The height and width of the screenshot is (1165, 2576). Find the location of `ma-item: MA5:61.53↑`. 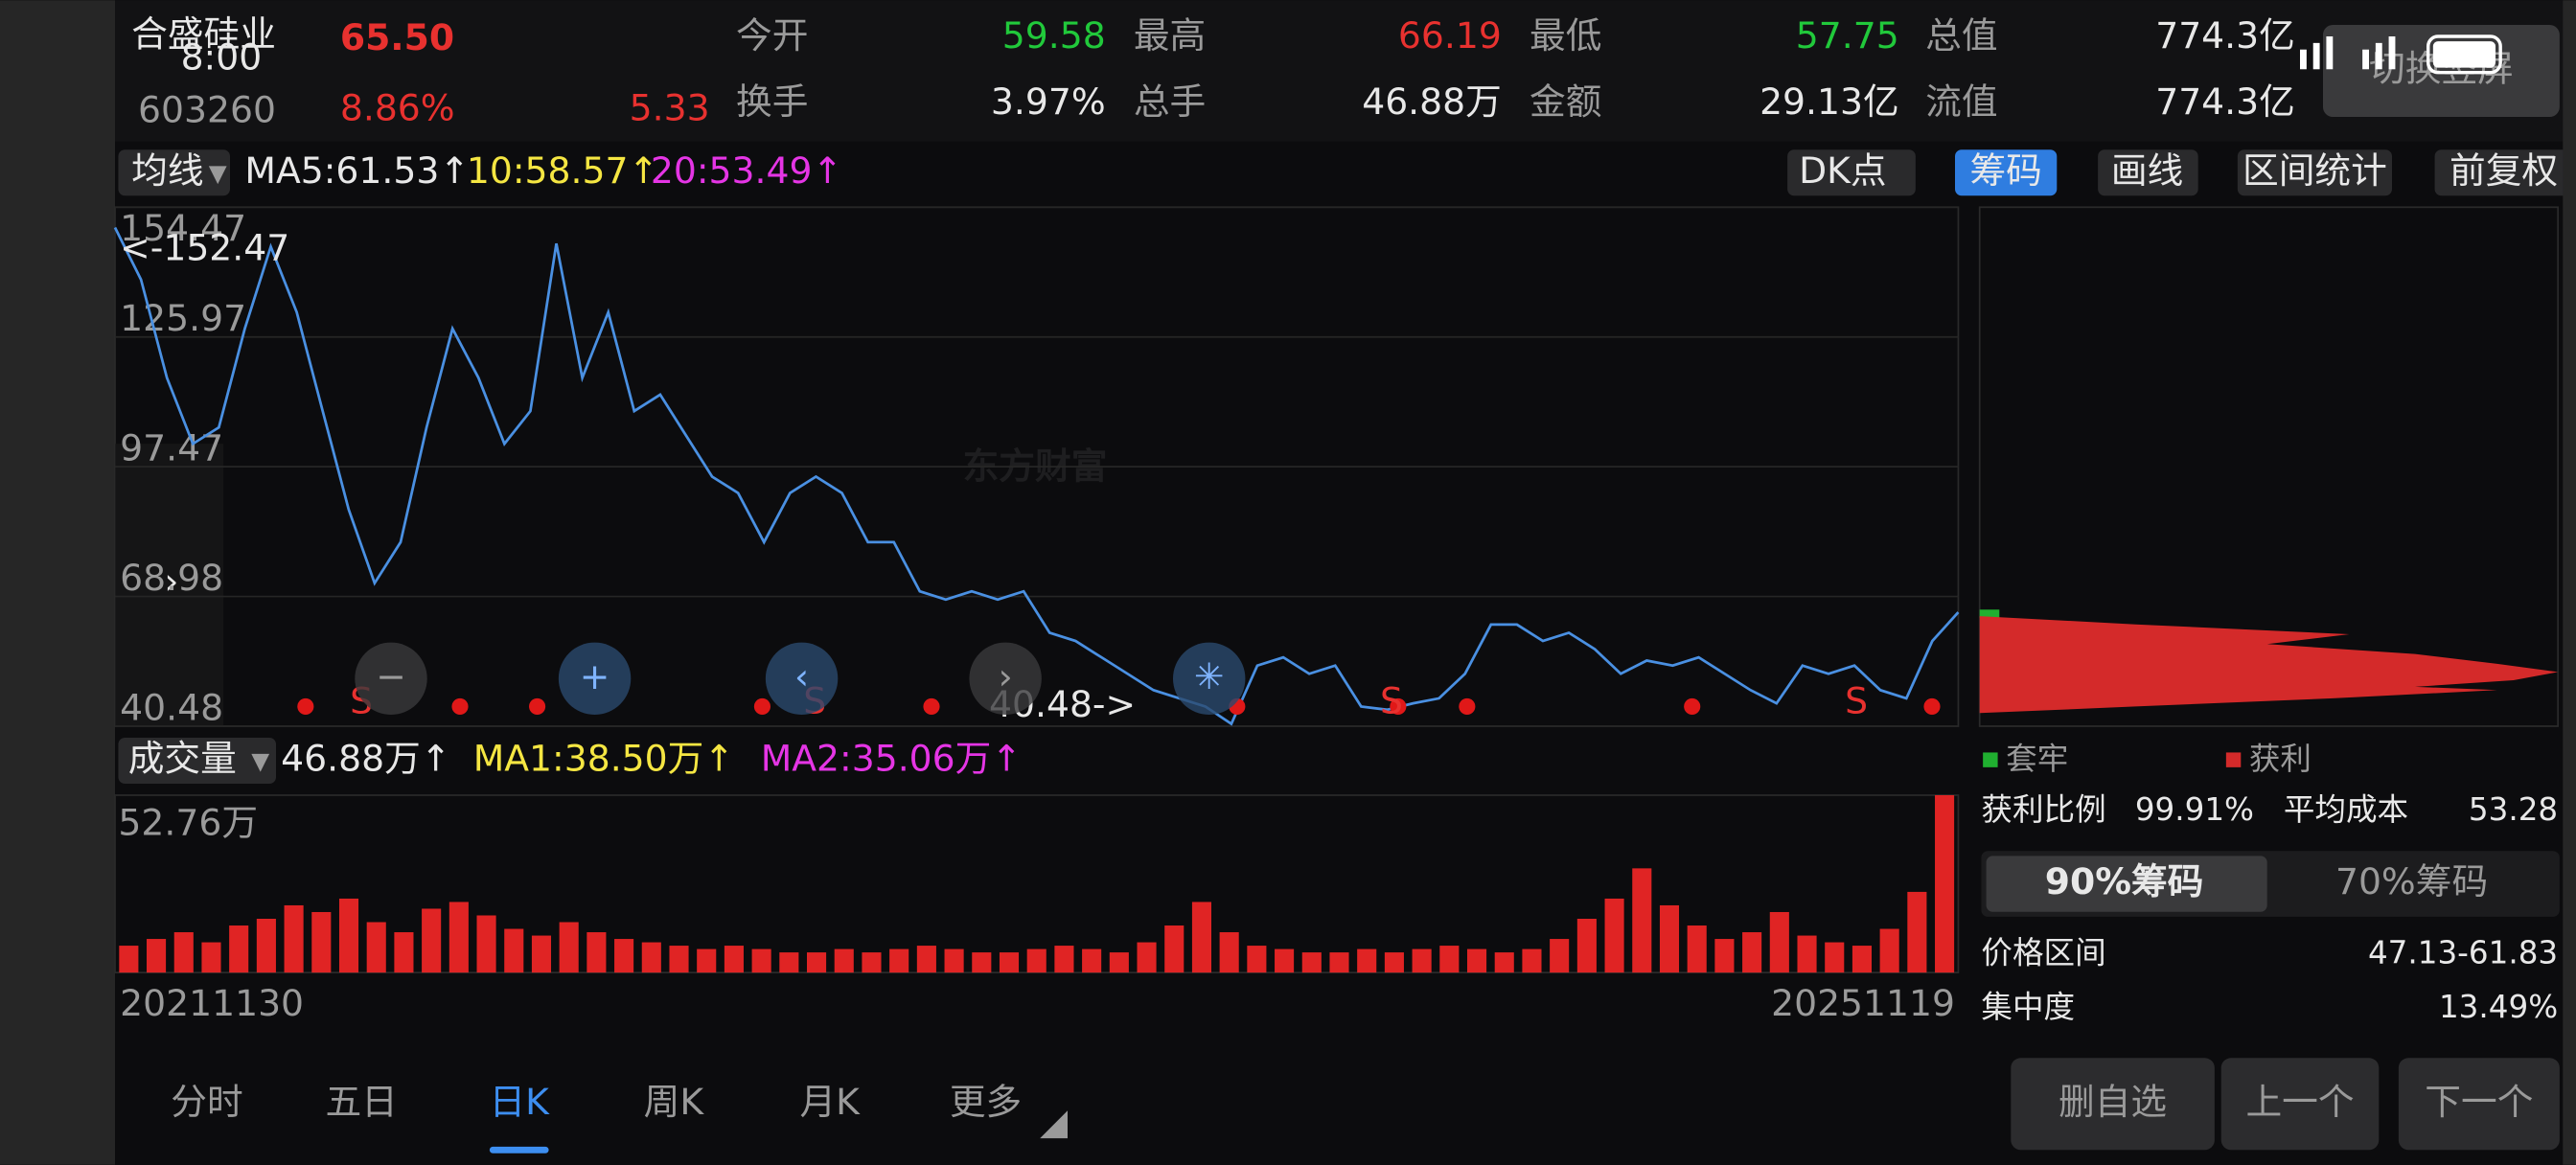

ma-item: MA5:61.53↑ is located at coordinates (357, 171).